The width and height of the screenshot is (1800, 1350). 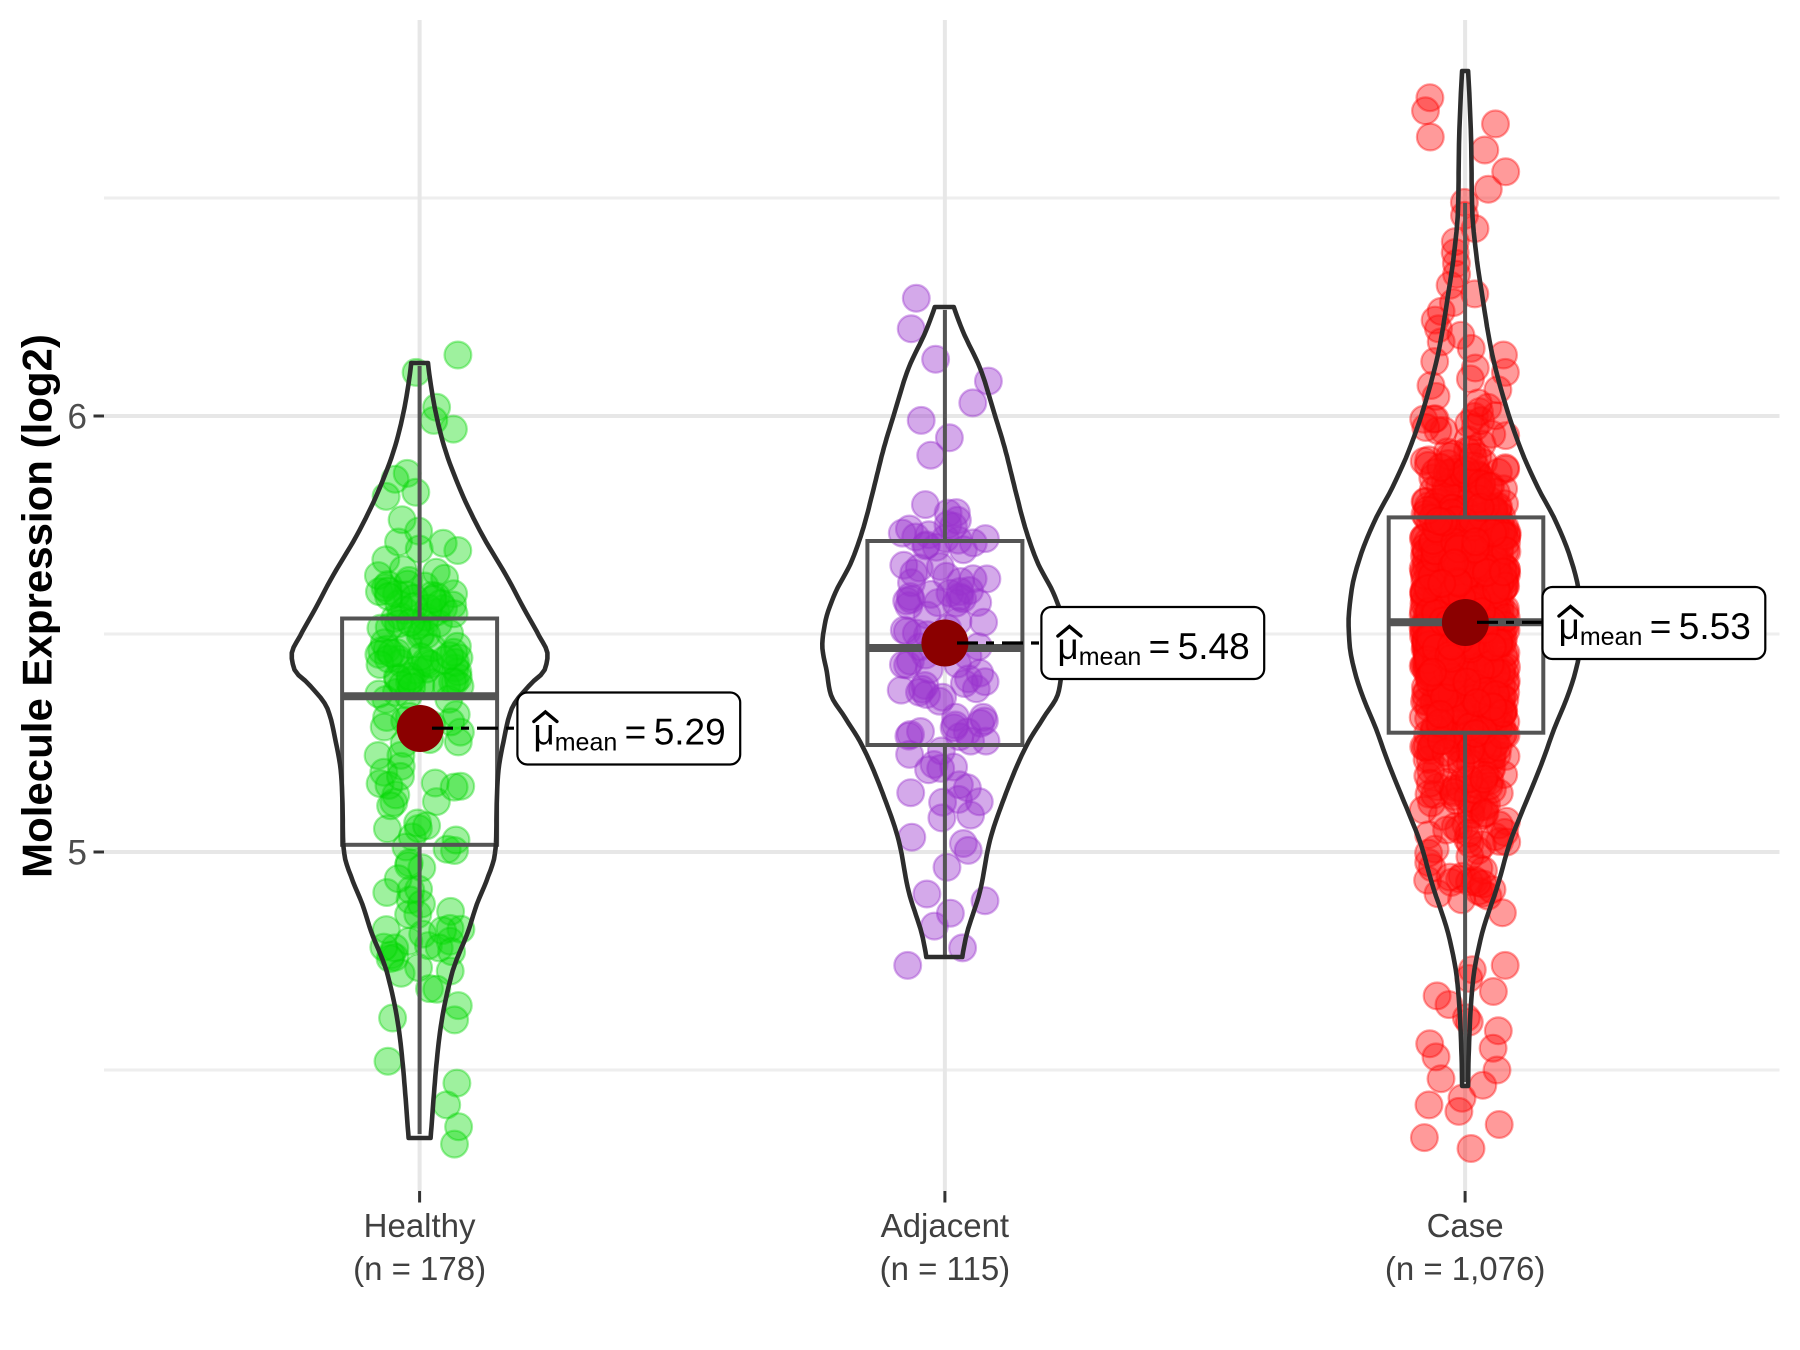 I want to click on svg-text: Healthy, so click(x=420, y=1225).